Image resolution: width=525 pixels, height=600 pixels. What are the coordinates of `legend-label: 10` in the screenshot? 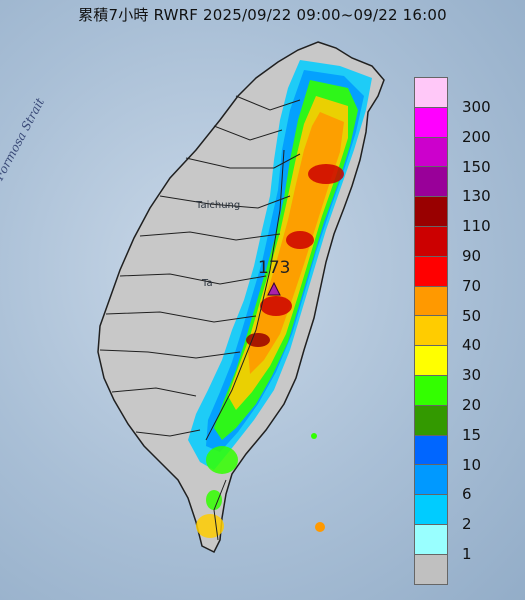 It's located at (472, 464).